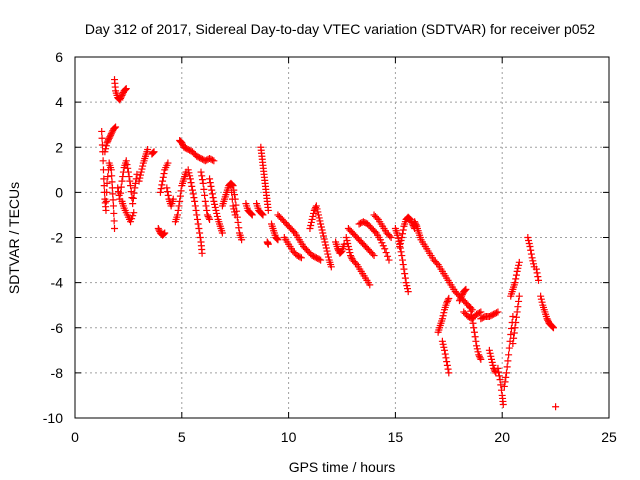 Image resolution: width=640 pixels, height=480 pixels. What do you see at coordinates (59, 57) in the screenshot?
I see `y-tick-label: 6` at bounding box center [59, 57].